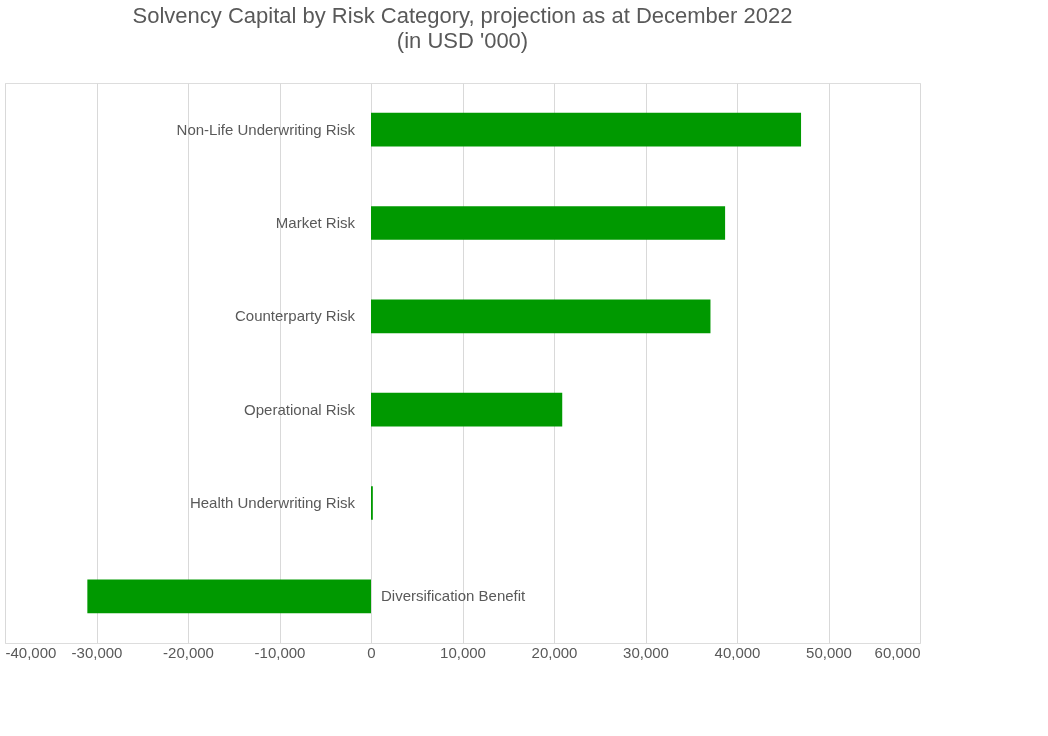  Describe the element at coordinates (280, 652) in the screenshot. I see `x-tick-label: -10,000` at that location.